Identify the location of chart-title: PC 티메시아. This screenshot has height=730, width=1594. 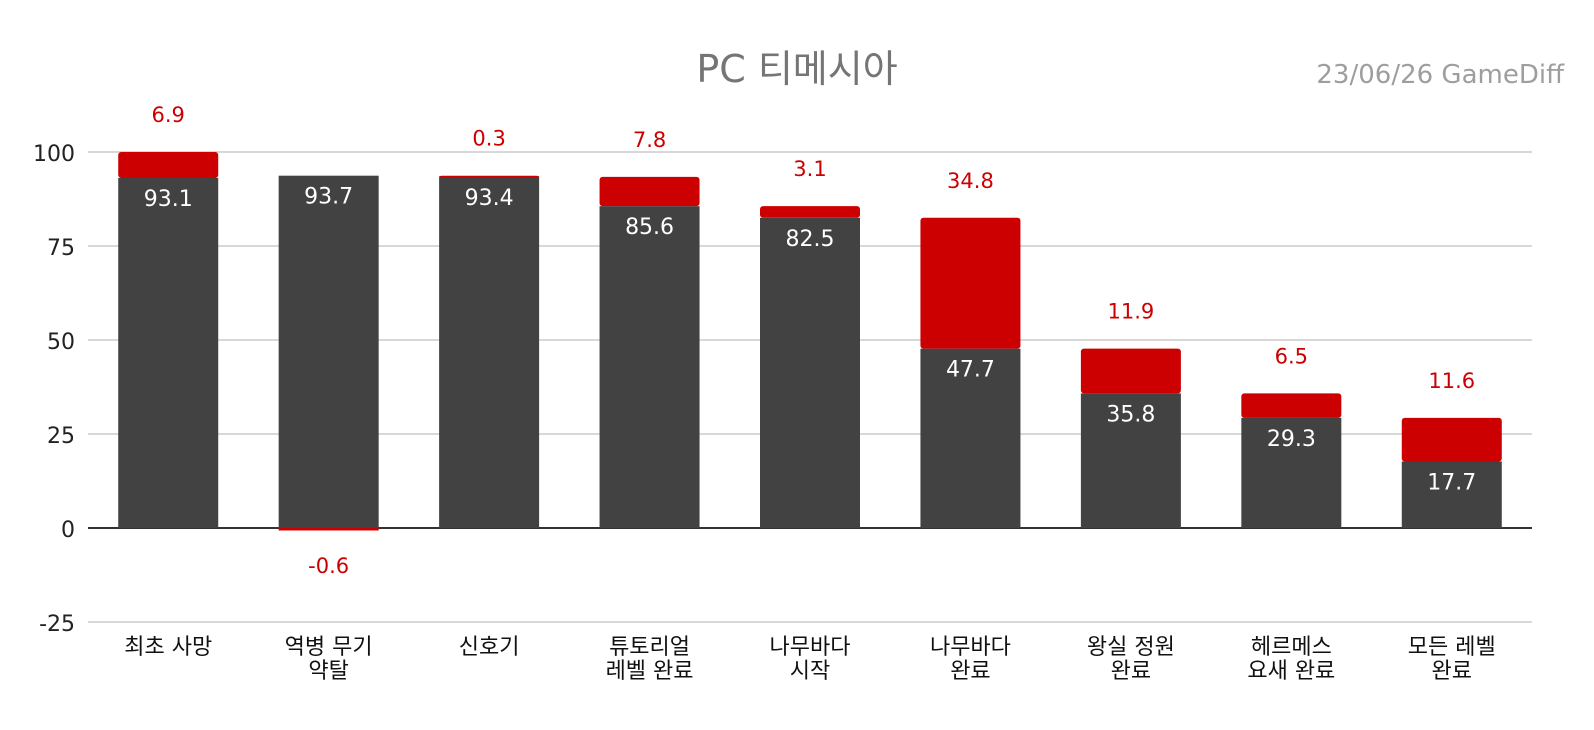
(797, 69).